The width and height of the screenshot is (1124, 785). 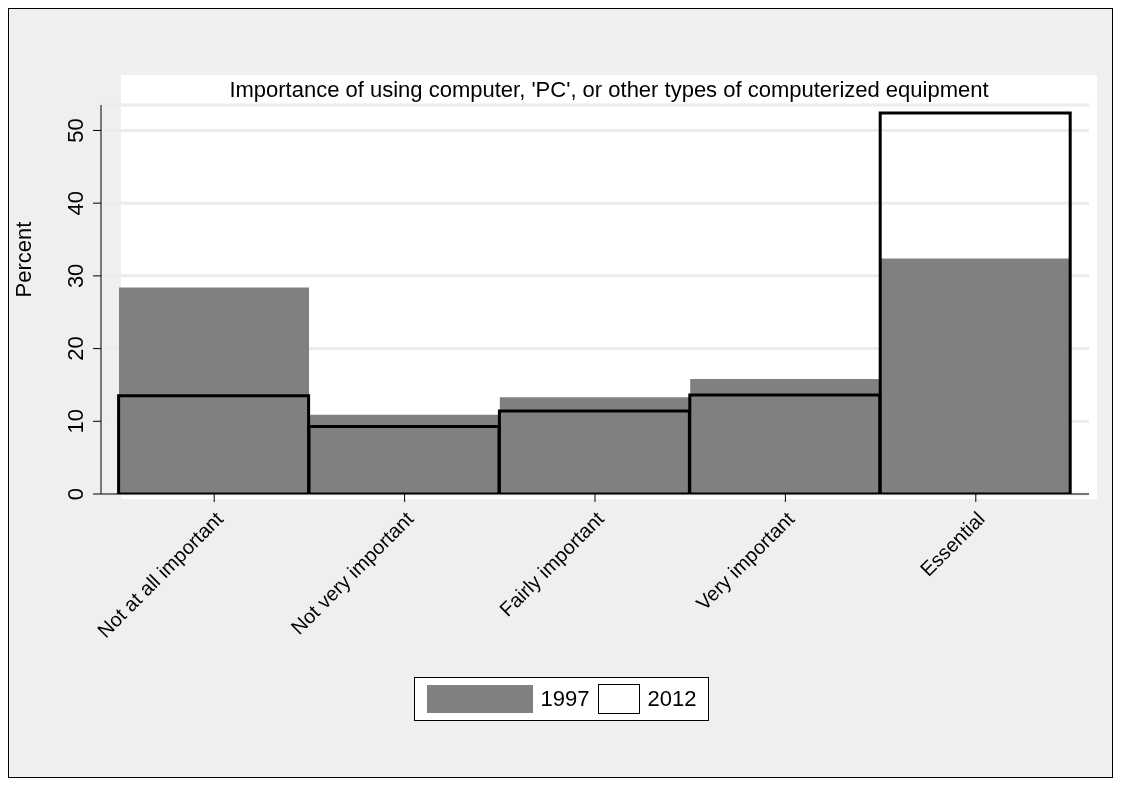 I want to click on legend-label: 1997, so click(x=565, y=699).